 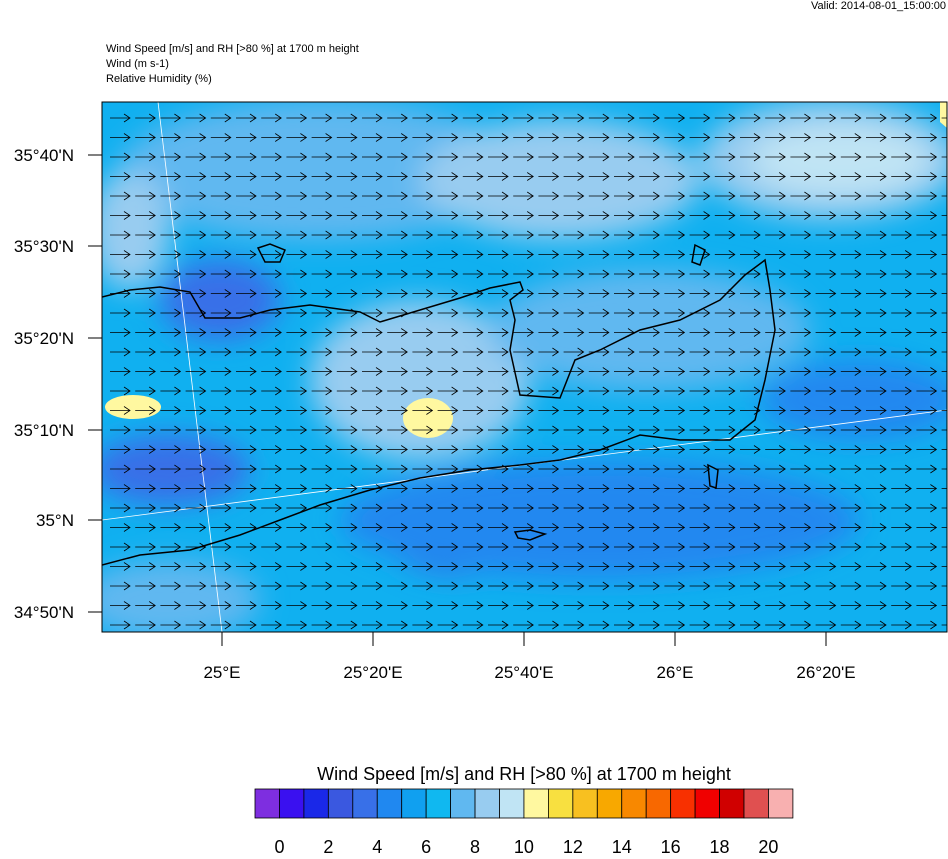 I want to click on colorbar-swatch, so click(x=609, y=803).